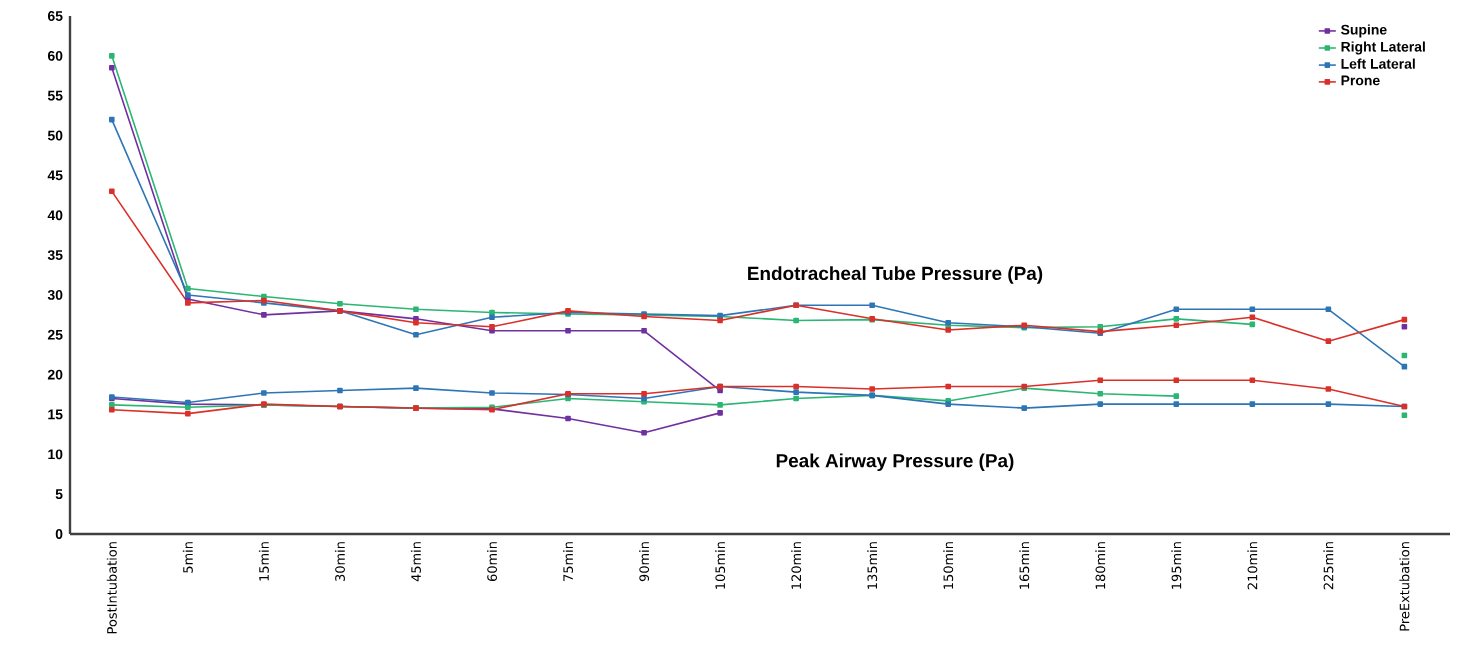 This screenshot has width=1472, height=646. I want to click on annotation: Endotracheal Tube Pressure (Pa), so click(895, 275).